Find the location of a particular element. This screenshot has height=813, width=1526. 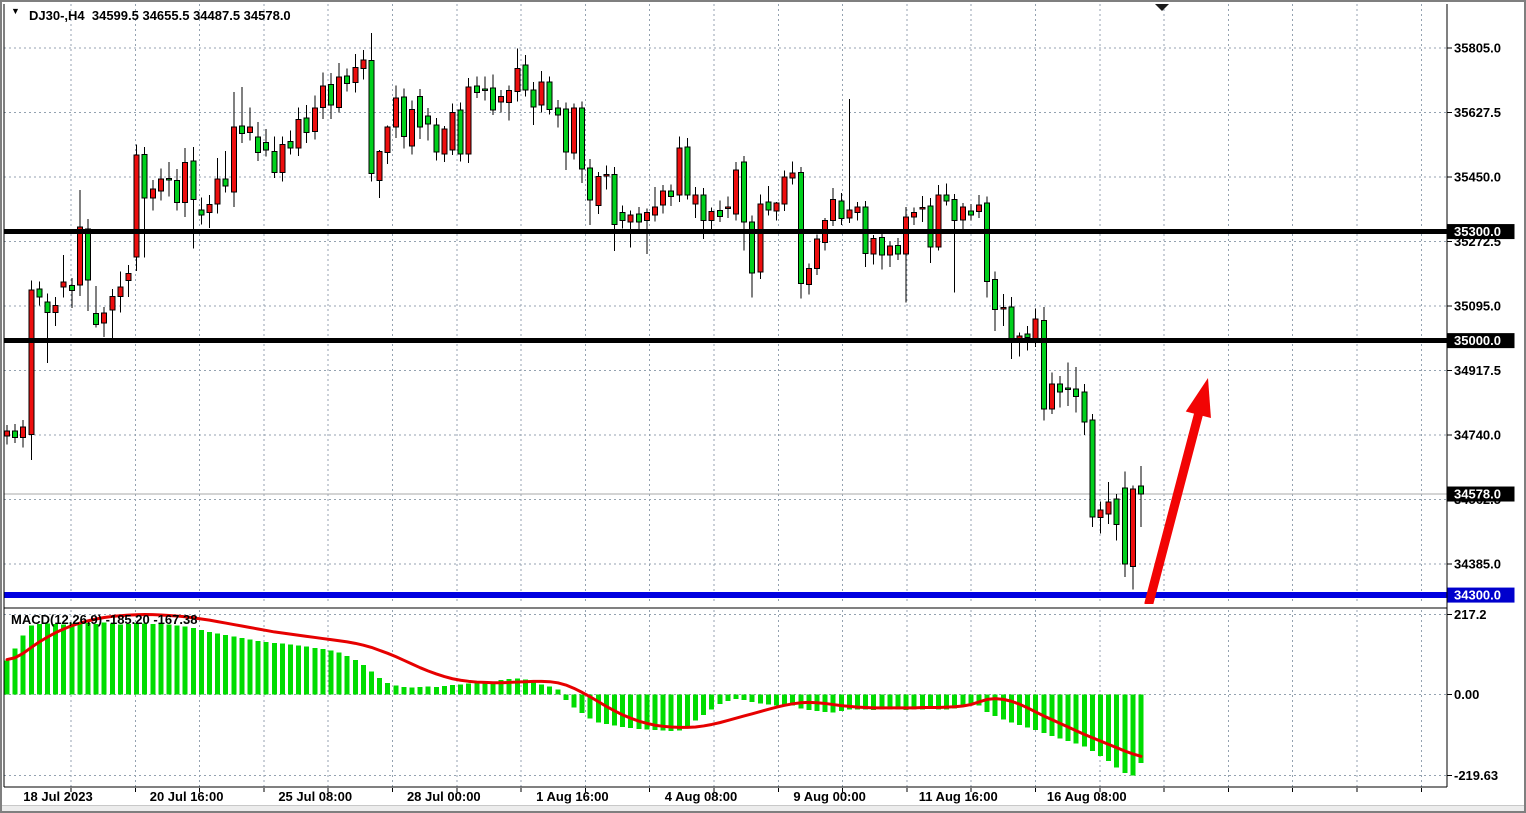

macd-axis: 217.2 0.00 -219.63 is located at coordinates (1472, 695).